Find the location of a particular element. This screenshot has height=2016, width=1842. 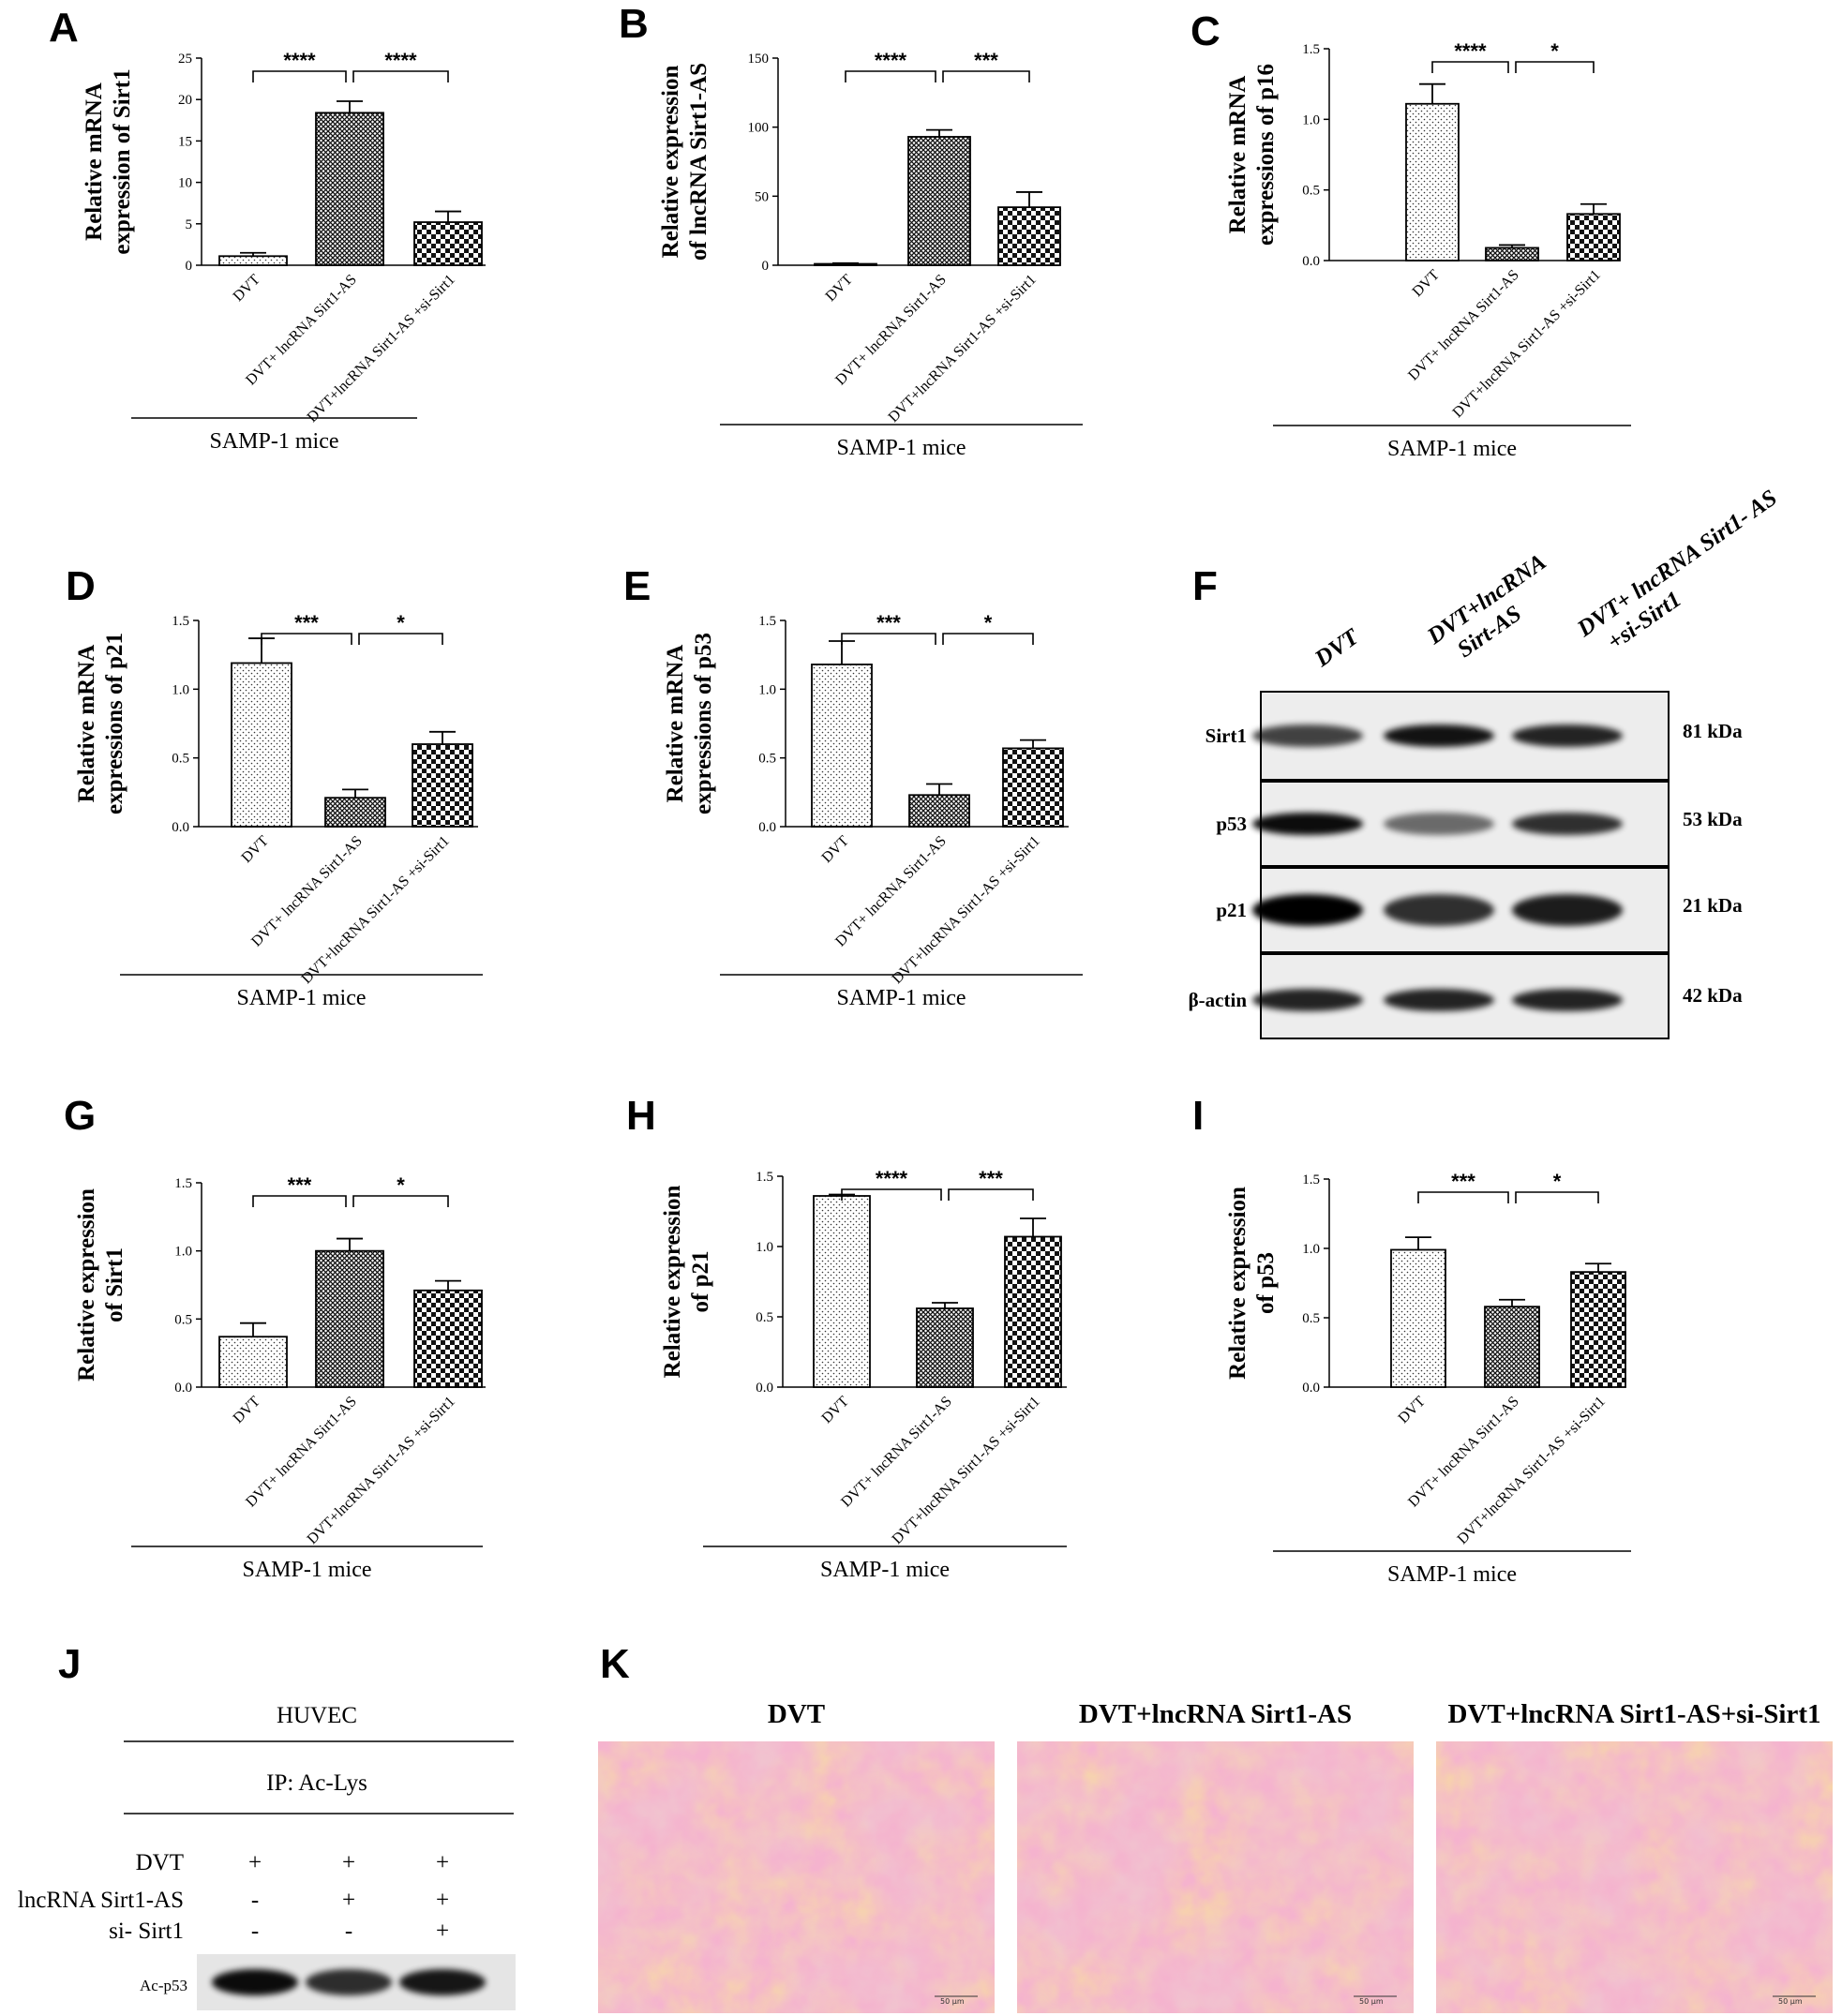

y-axis-label-line: of p21 is located at coordinates (700, 1282).